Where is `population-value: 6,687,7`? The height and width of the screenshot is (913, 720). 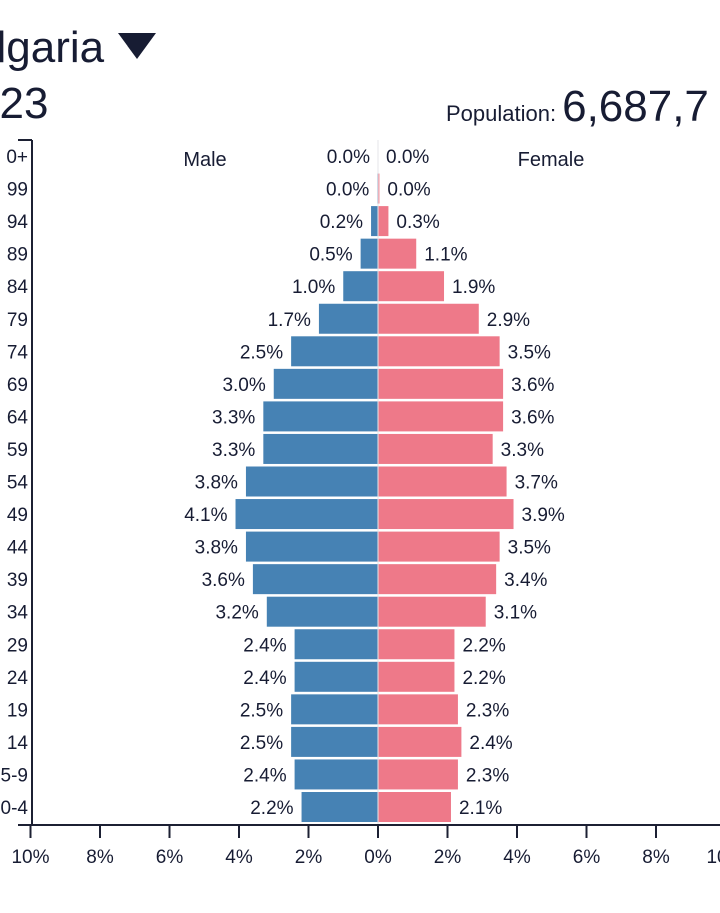
population-value: 6,687,7 is located at coordinates (635, 106).